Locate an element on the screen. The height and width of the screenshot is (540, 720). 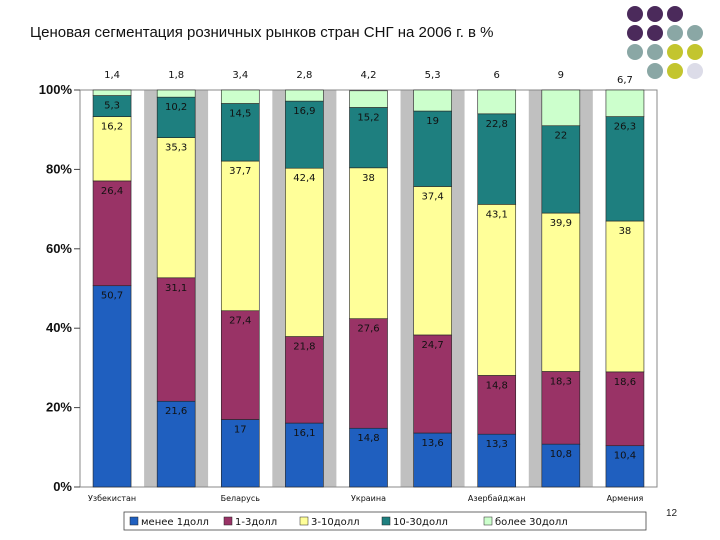
data-label: 14,5 is located at coordinates (240, 113).